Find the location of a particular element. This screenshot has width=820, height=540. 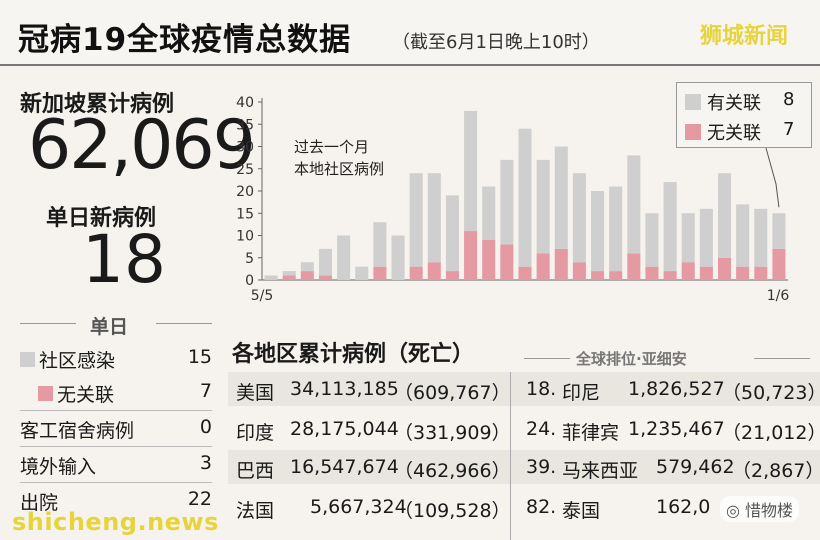

y-tick-label: 0 is located at coordinates (249, 281).